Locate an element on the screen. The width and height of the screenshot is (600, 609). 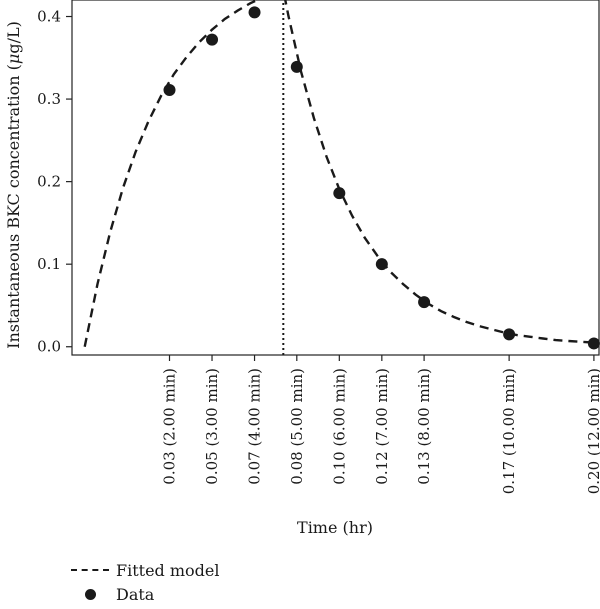
legend-item-fitted-model: Fitted model is located at coordinates (145, 570).